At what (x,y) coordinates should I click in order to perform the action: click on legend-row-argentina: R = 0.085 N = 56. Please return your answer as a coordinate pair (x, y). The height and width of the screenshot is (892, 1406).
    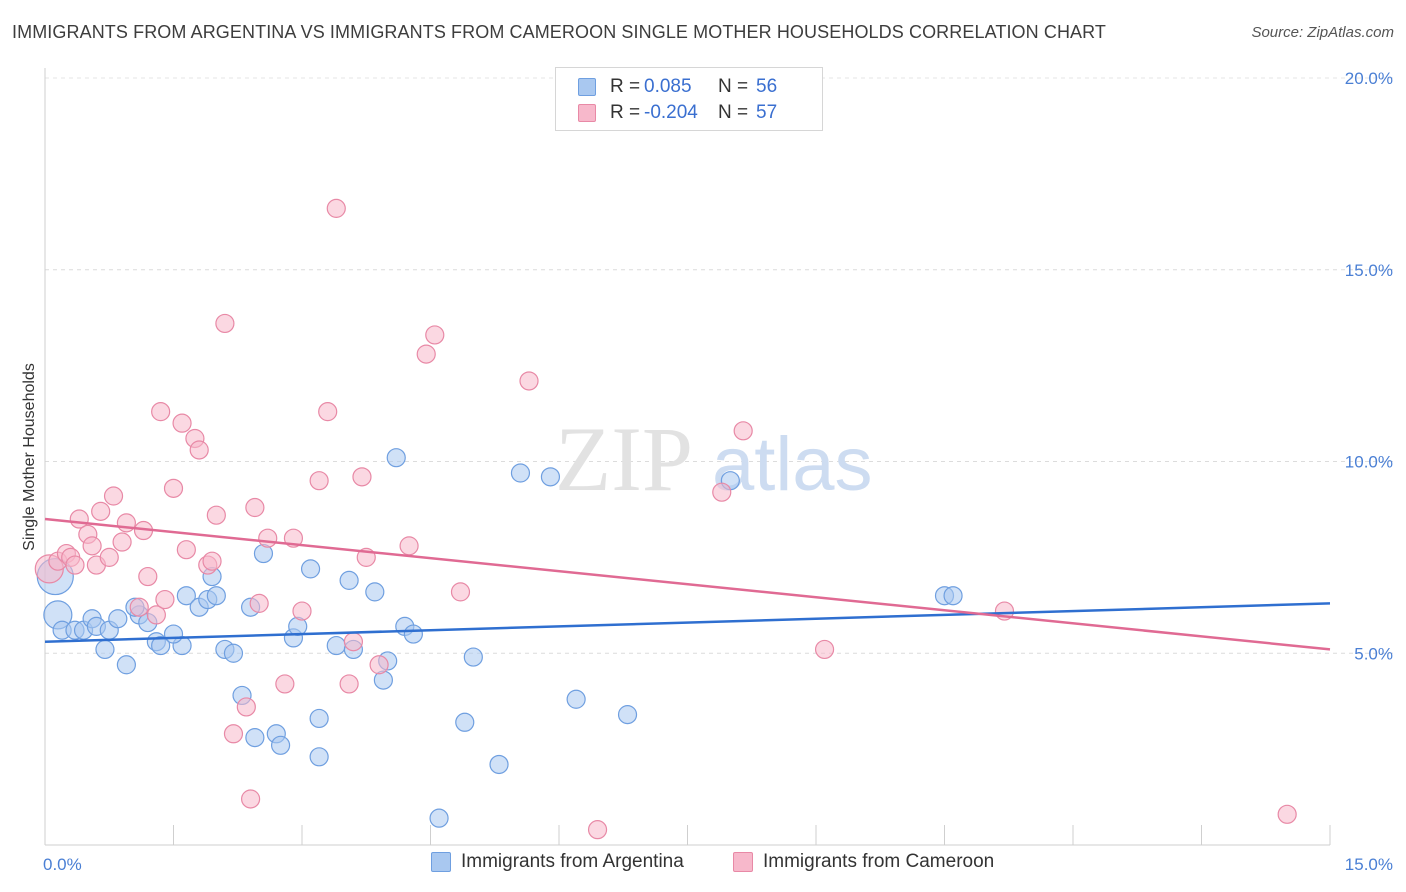
    Looking at the image, I should click on (677, 87).